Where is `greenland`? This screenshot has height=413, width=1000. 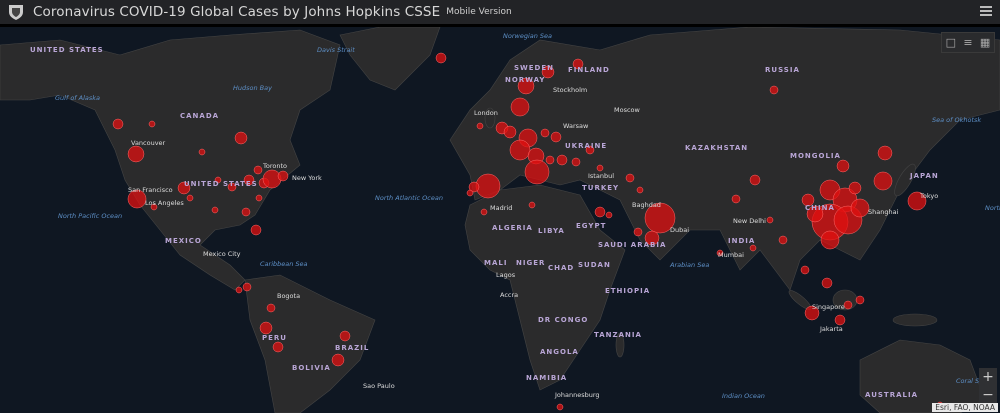 greenland is located at coordinates (390, 59).